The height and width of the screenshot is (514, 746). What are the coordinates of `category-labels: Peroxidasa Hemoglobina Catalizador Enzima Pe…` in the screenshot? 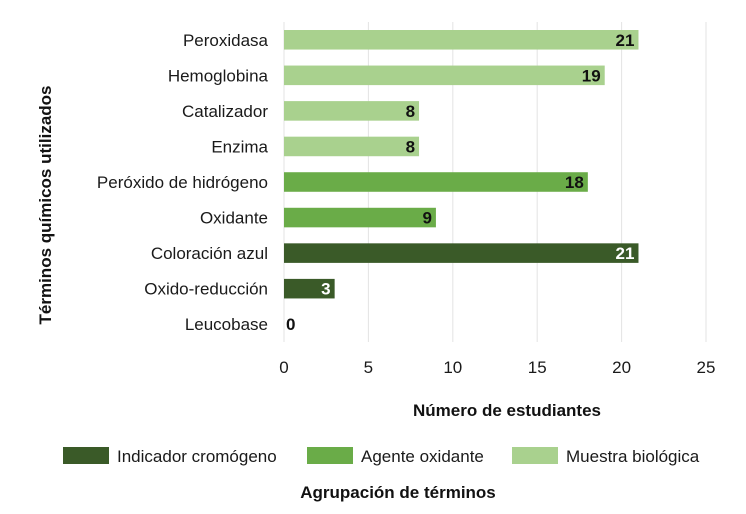 It's located at (183, 182).